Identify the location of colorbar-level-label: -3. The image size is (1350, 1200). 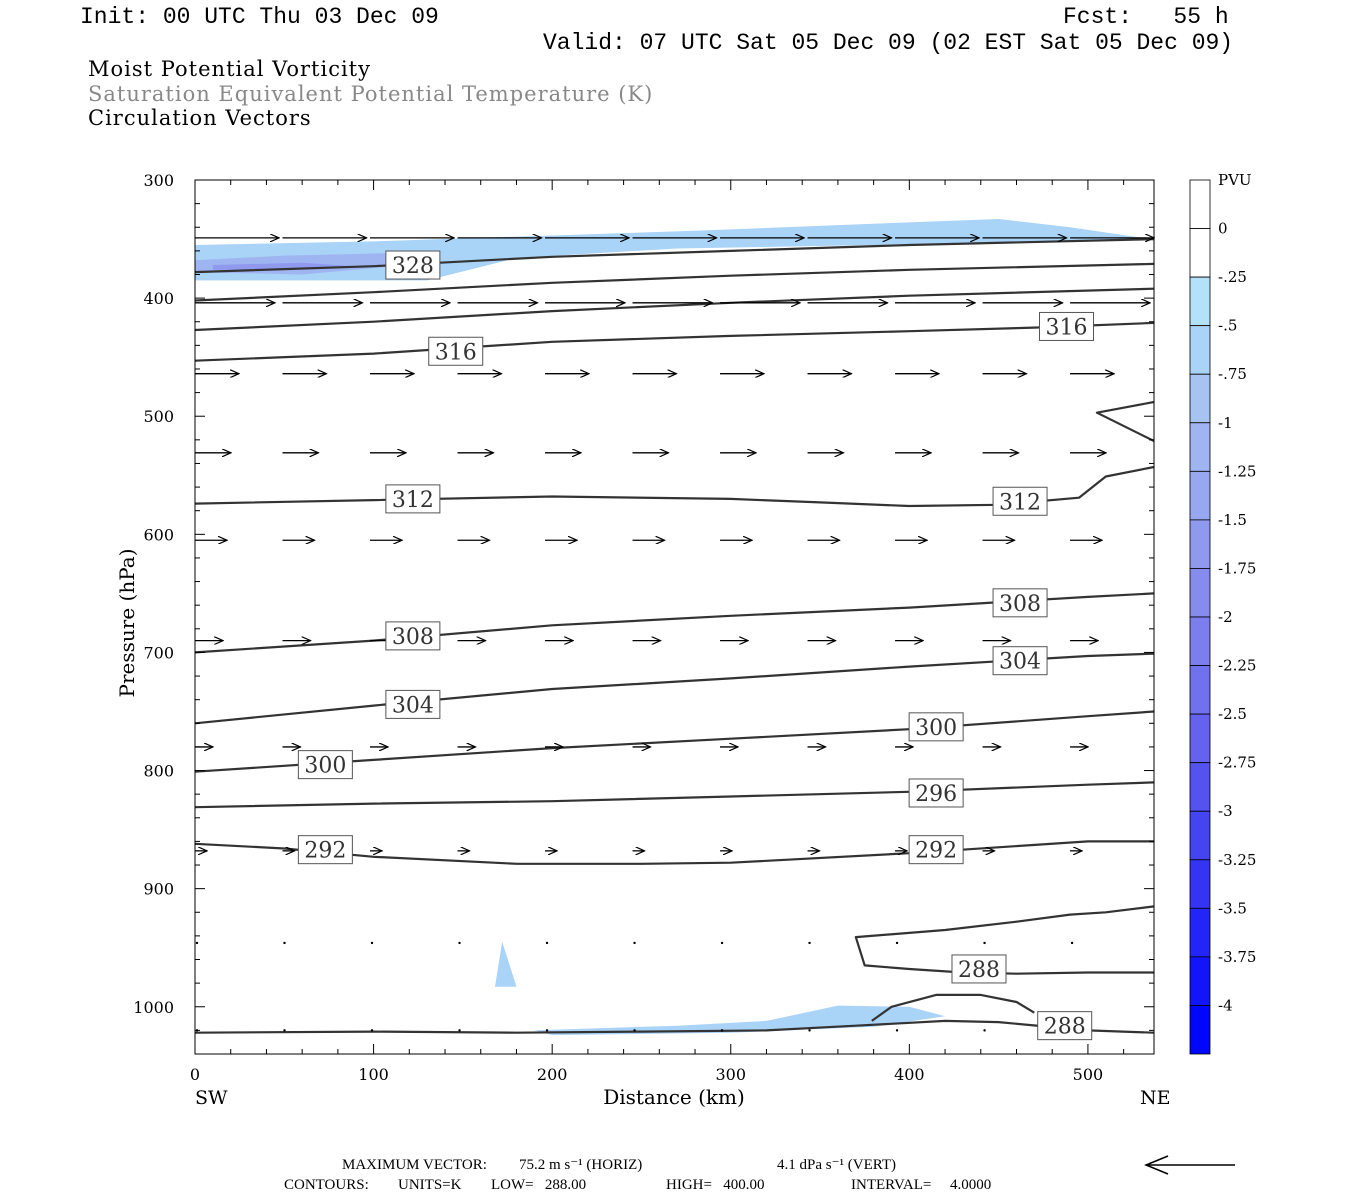
(1225, 811).